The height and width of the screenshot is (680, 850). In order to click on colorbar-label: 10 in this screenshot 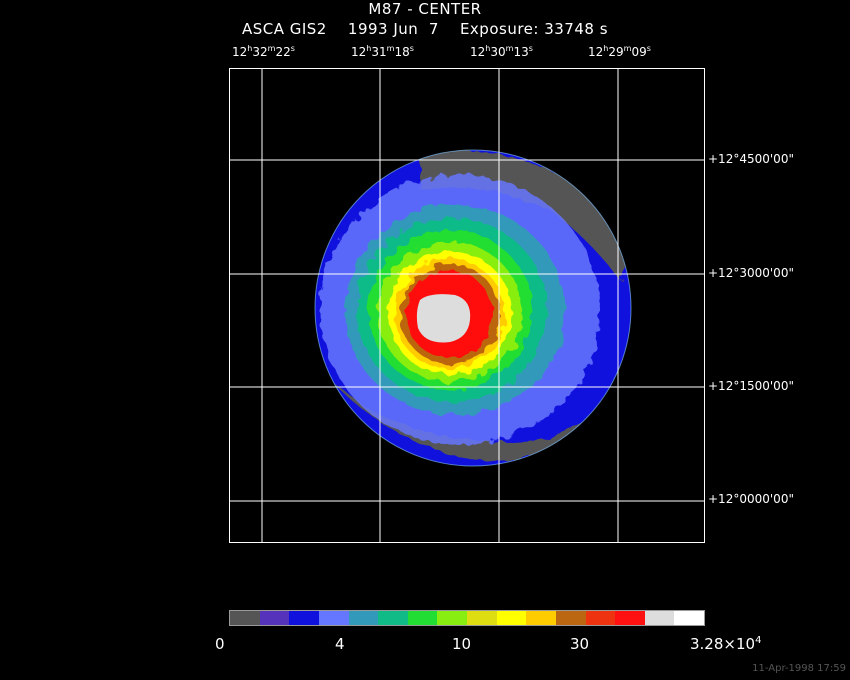, I will do `click(462, 644)`.